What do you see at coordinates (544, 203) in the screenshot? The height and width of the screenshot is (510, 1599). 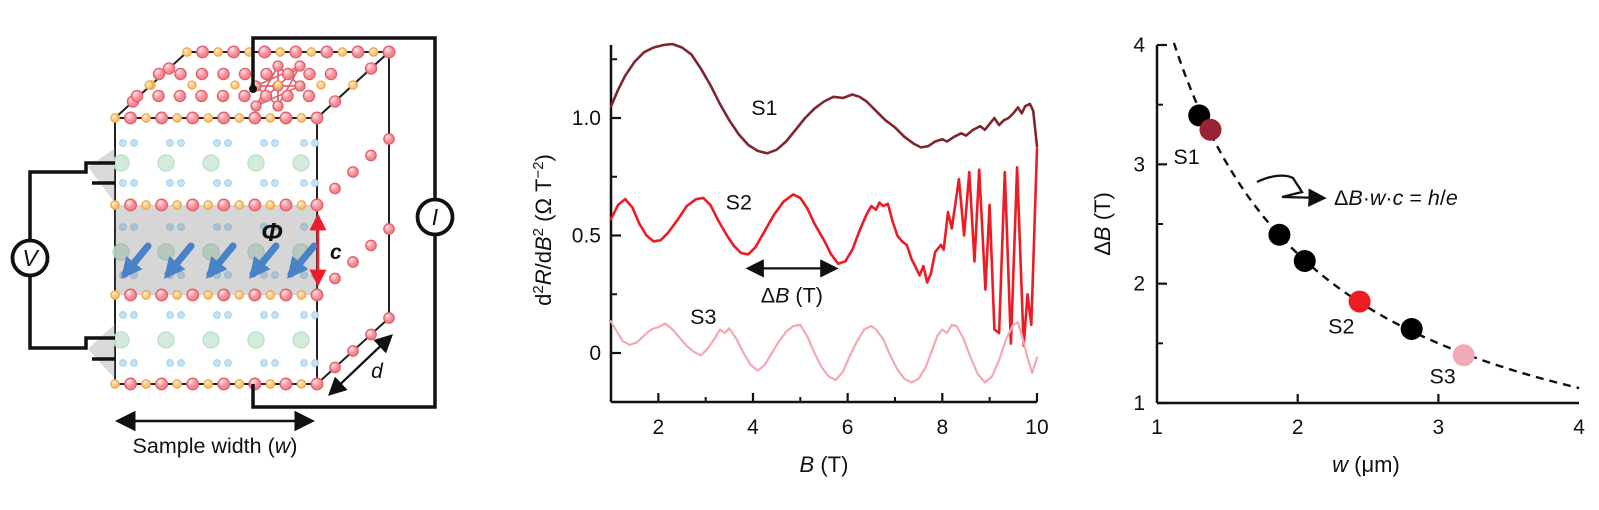 I see `label-part: (Ω T` at bounding box center [544, 203].